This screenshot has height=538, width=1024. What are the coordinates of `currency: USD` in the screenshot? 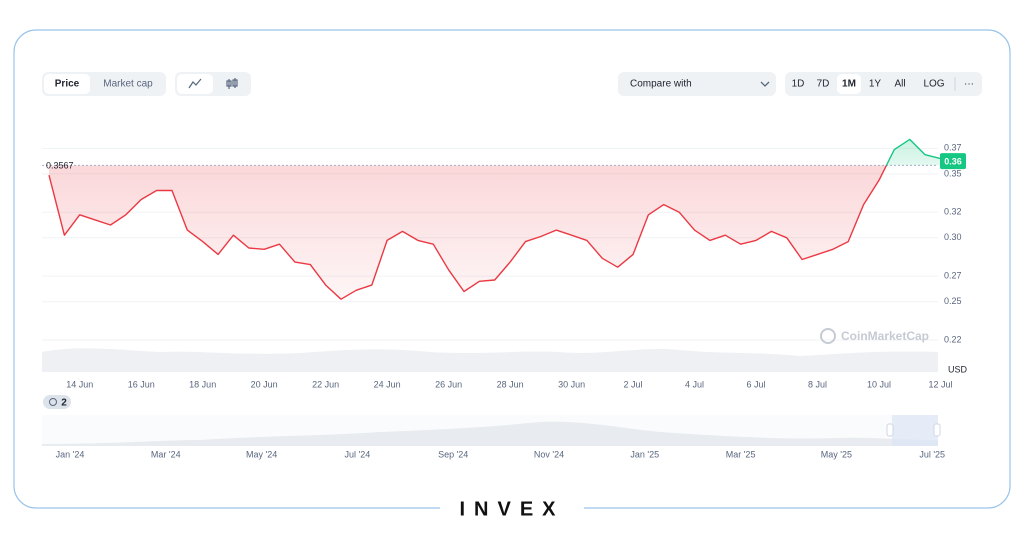 It's located at (958, 369).